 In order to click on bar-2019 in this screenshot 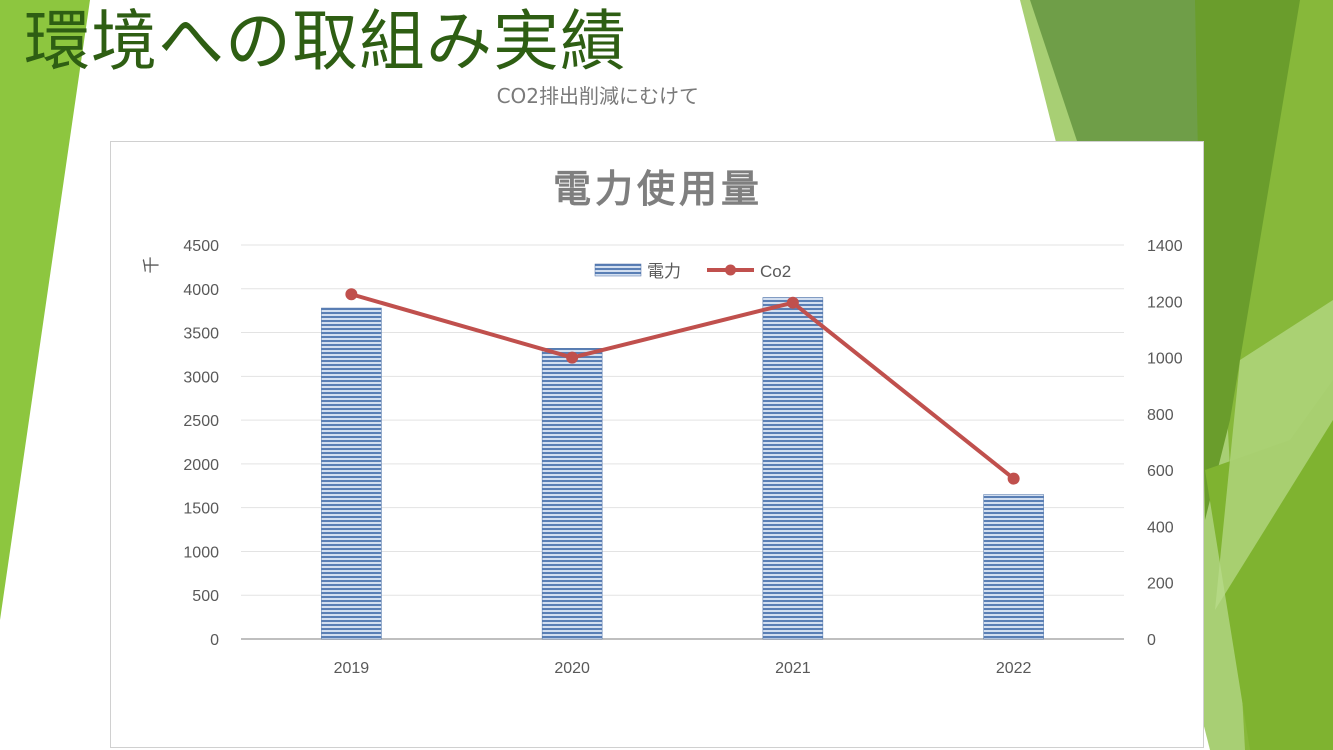, I will do `click(351, 473)`.